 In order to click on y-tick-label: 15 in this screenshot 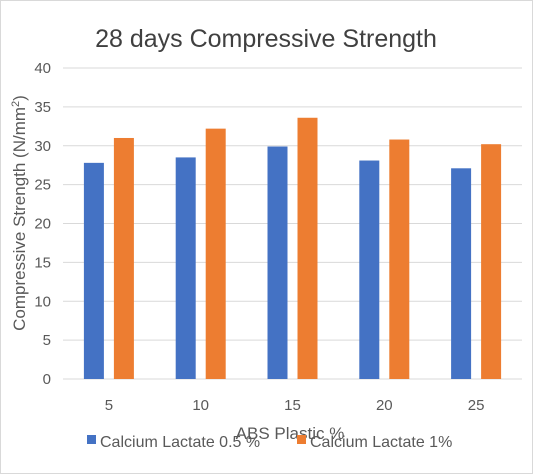, I will do `click(42, 262)`.